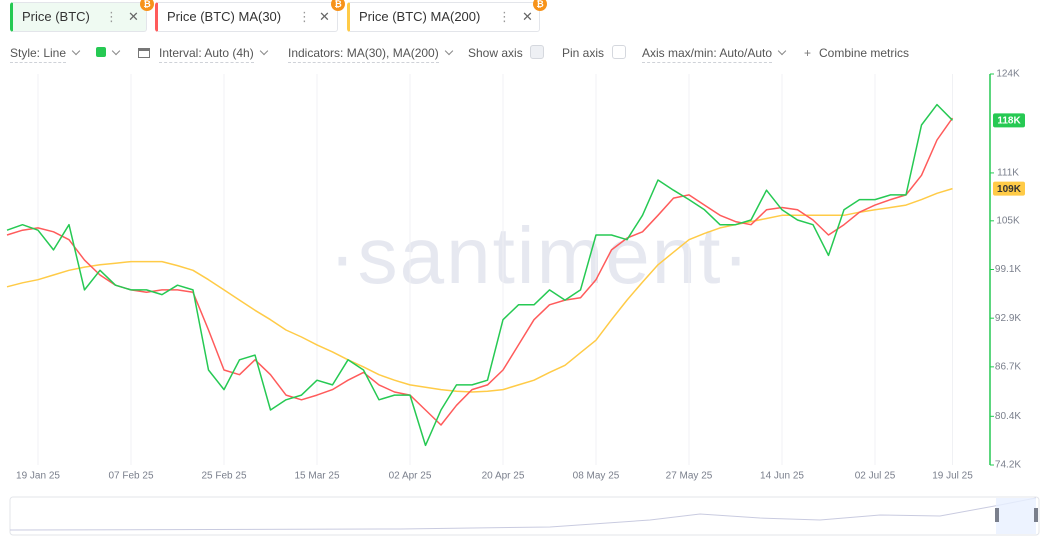 The height and width of the screenshot is (539, 1041). I want to click on style-select: Style: Line, so click(45, 54).